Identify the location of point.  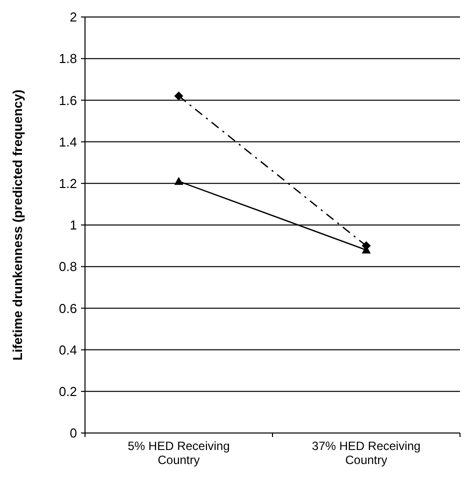
(179, 96).